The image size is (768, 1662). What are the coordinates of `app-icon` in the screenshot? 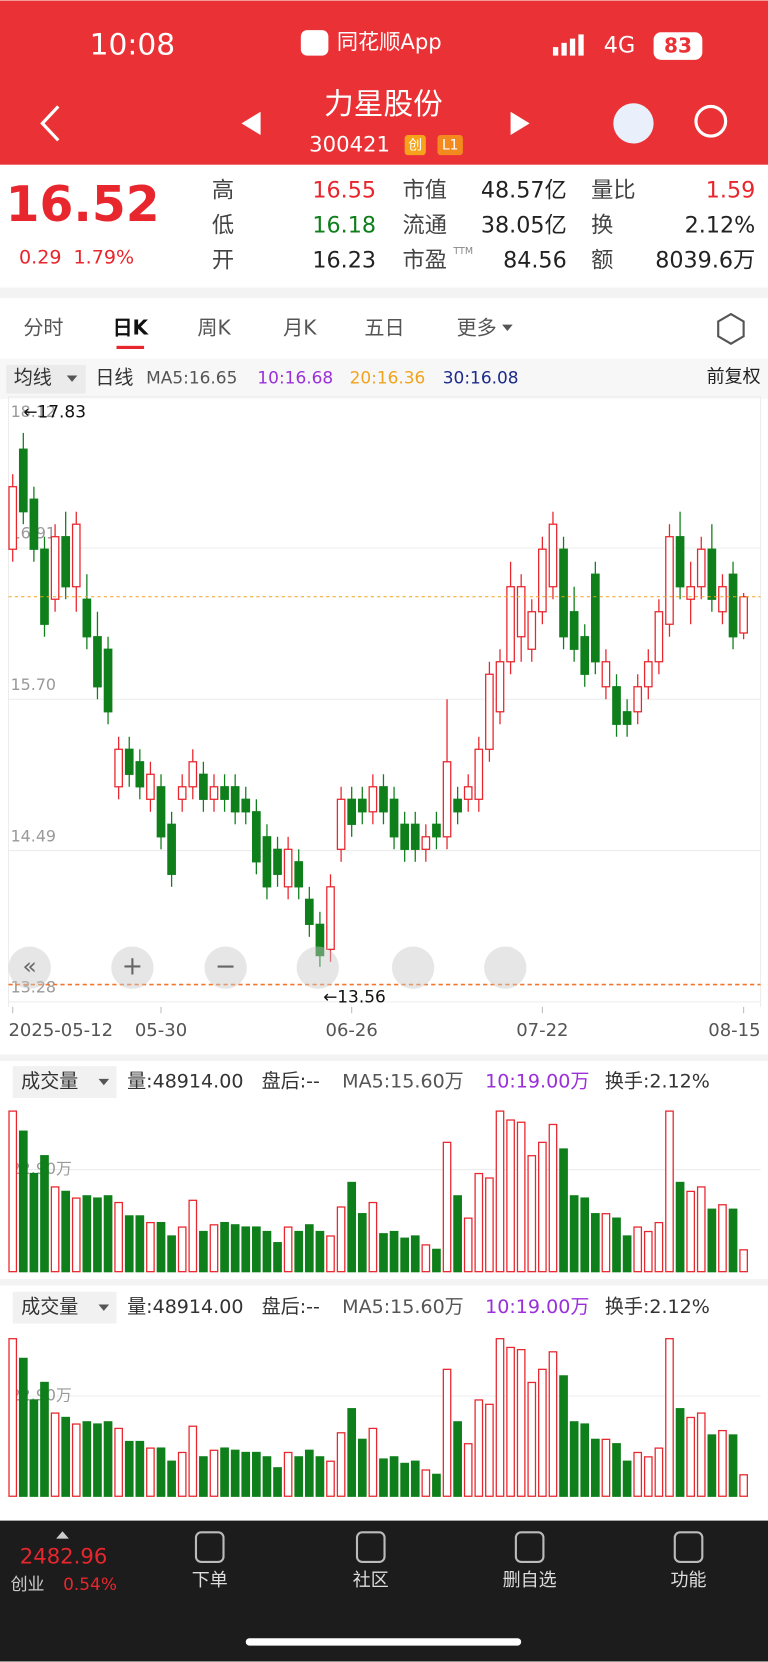 It's located at (314, 43).